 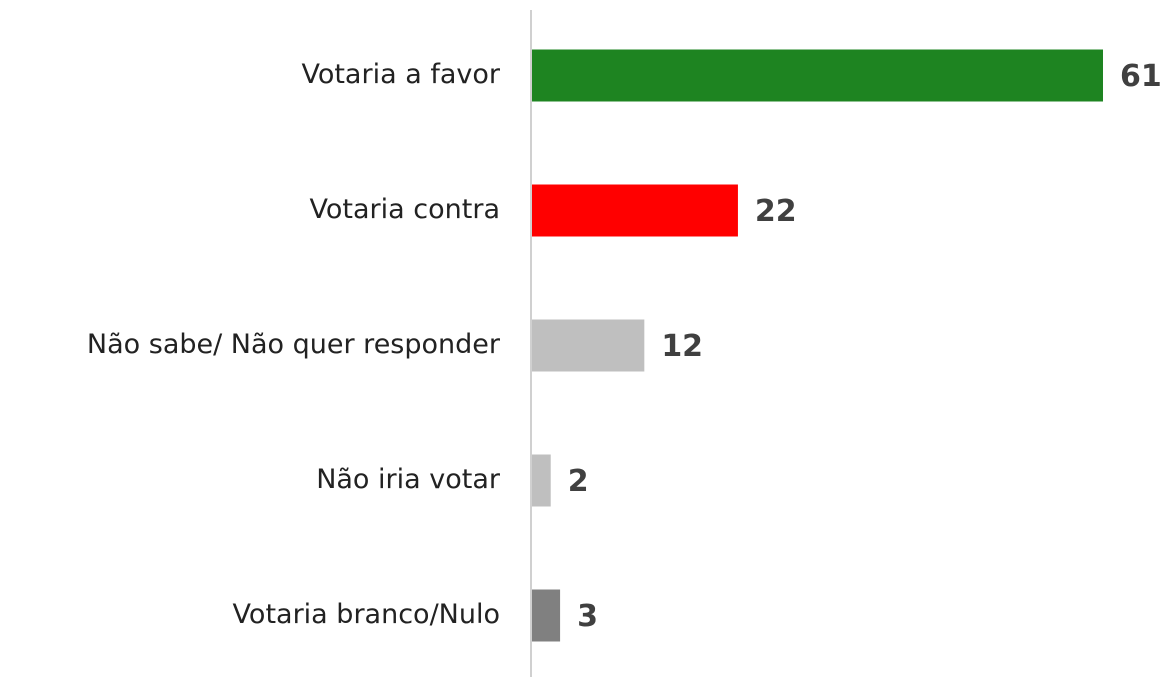 I want to click on category-label: Votaria a favor, so click(x=400, y=74).